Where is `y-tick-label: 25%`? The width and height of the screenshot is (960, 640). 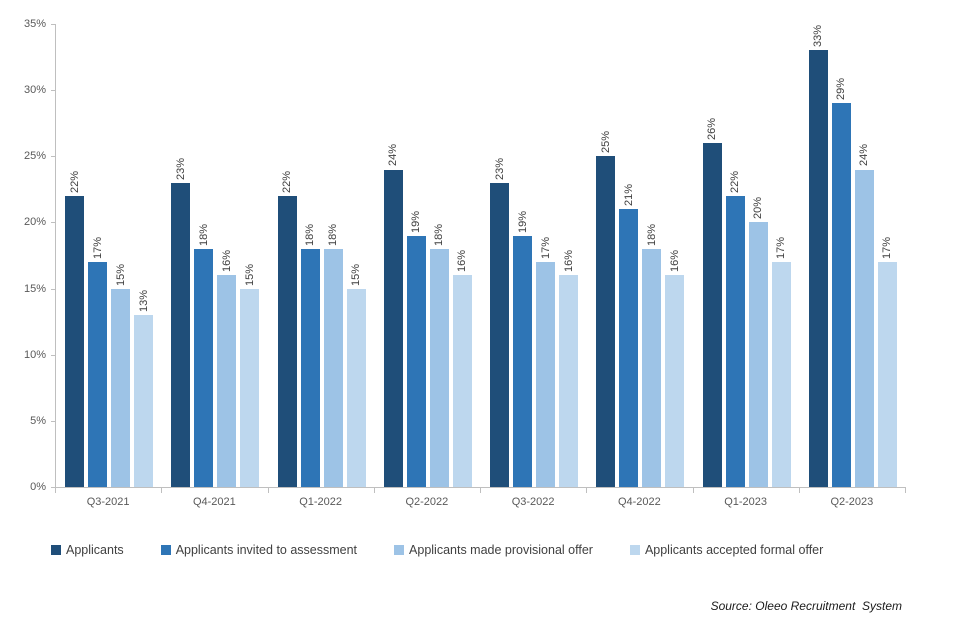 y-tick-label: 25% is located at coordinates (34, 156).